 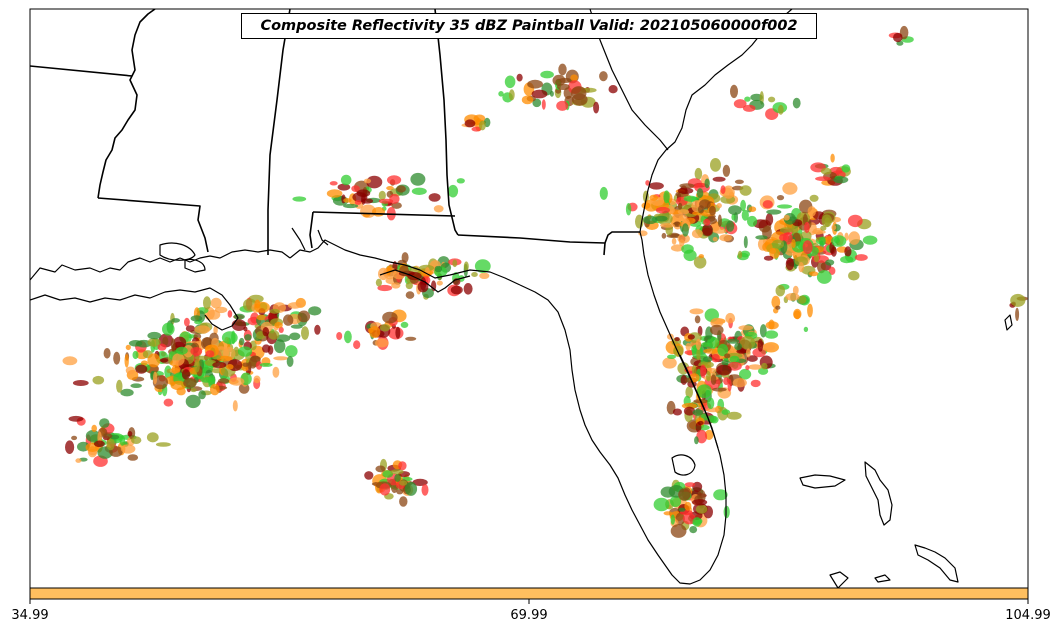 I want to click on colorbar-tick-label-mid: 69.99, so click(x=529, y=615).